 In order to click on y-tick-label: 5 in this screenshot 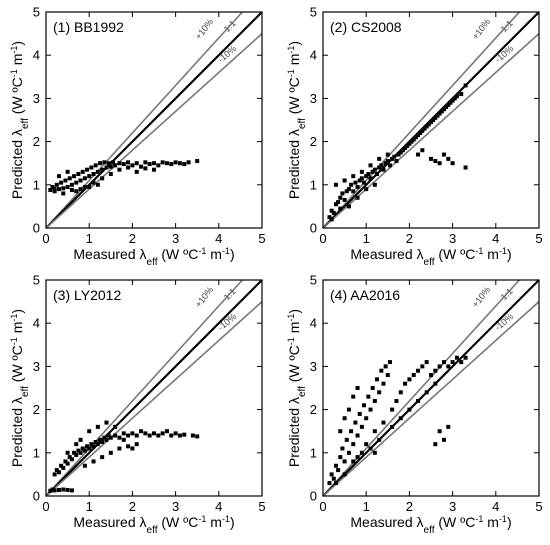, I will do `click(36, 280)`.